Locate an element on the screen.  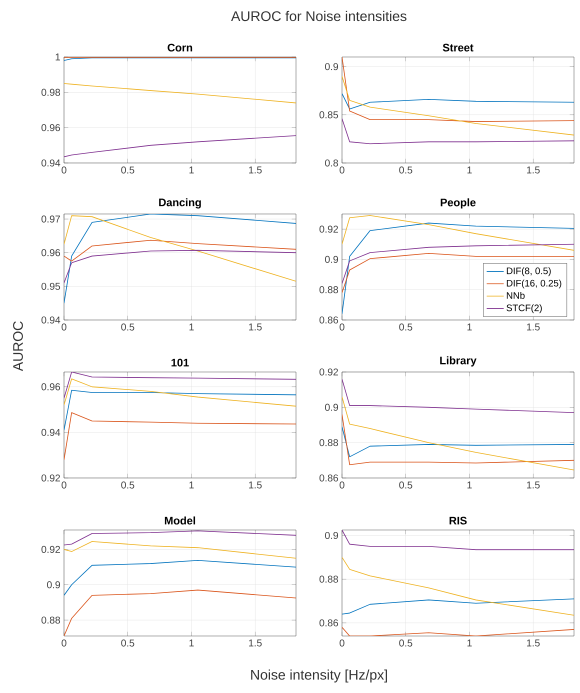
y-tick-label: 1 is located at coordinates (58, 57).